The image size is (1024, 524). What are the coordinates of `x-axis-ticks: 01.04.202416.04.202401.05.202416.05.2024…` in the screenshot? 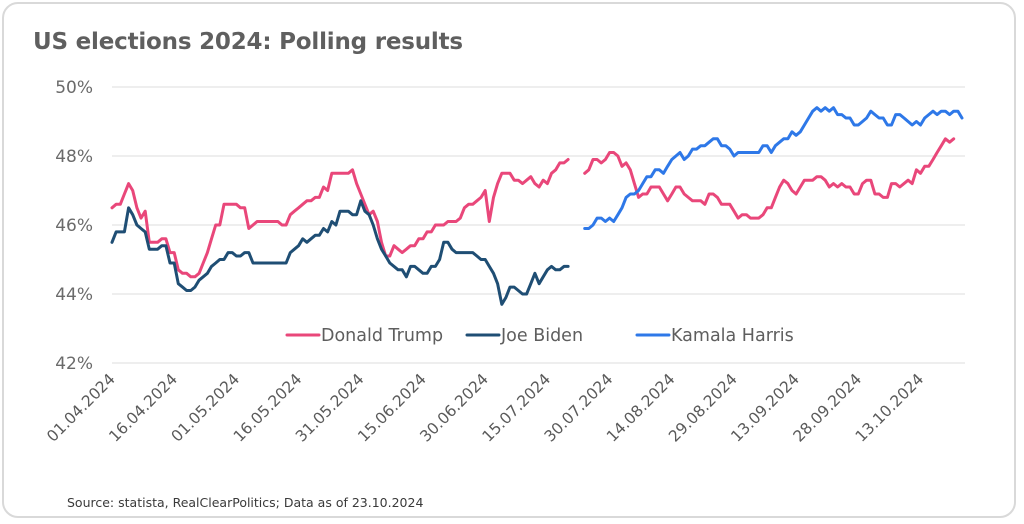 It's located at (485, 407).